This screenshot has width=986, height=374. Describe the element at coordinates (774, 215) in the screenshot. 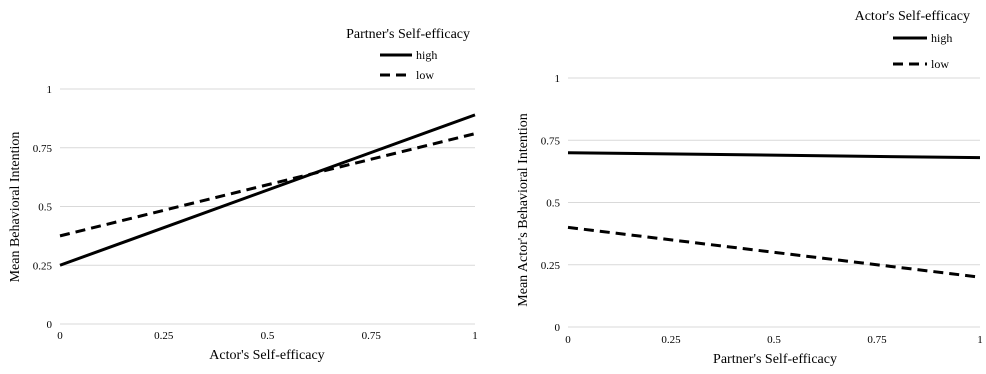

I see `right-chart-series` at that location.